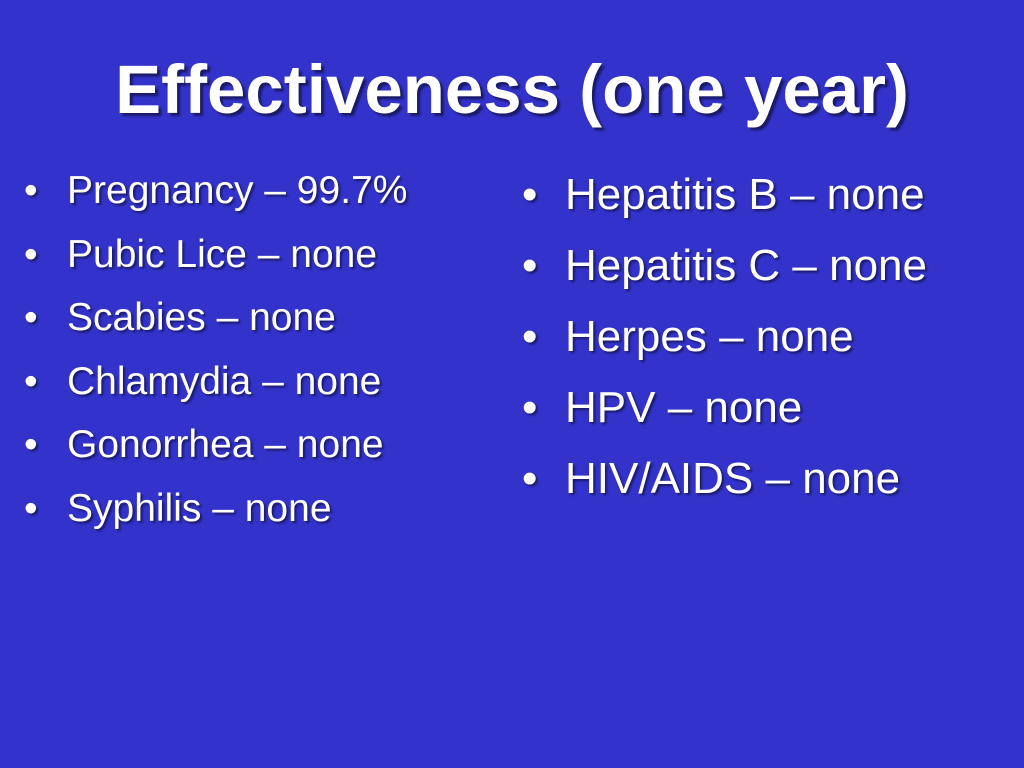 This screenshot has height=768, width=1024. What do you see at coordinates (222, 254) in the screenshot?
I see `list-item-text: Pubic Lice – none` at bounding box center [222, 254].